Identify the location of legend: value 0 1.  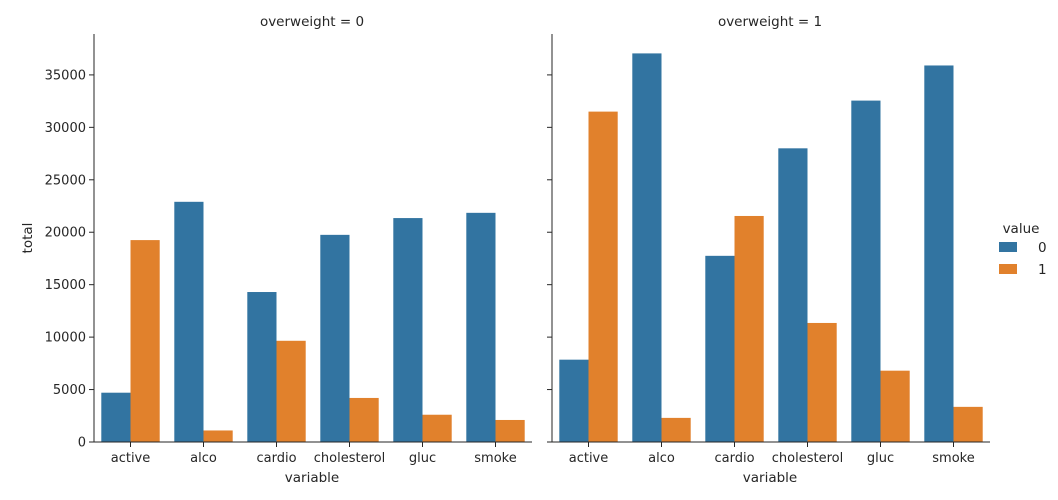
(1023, 249).